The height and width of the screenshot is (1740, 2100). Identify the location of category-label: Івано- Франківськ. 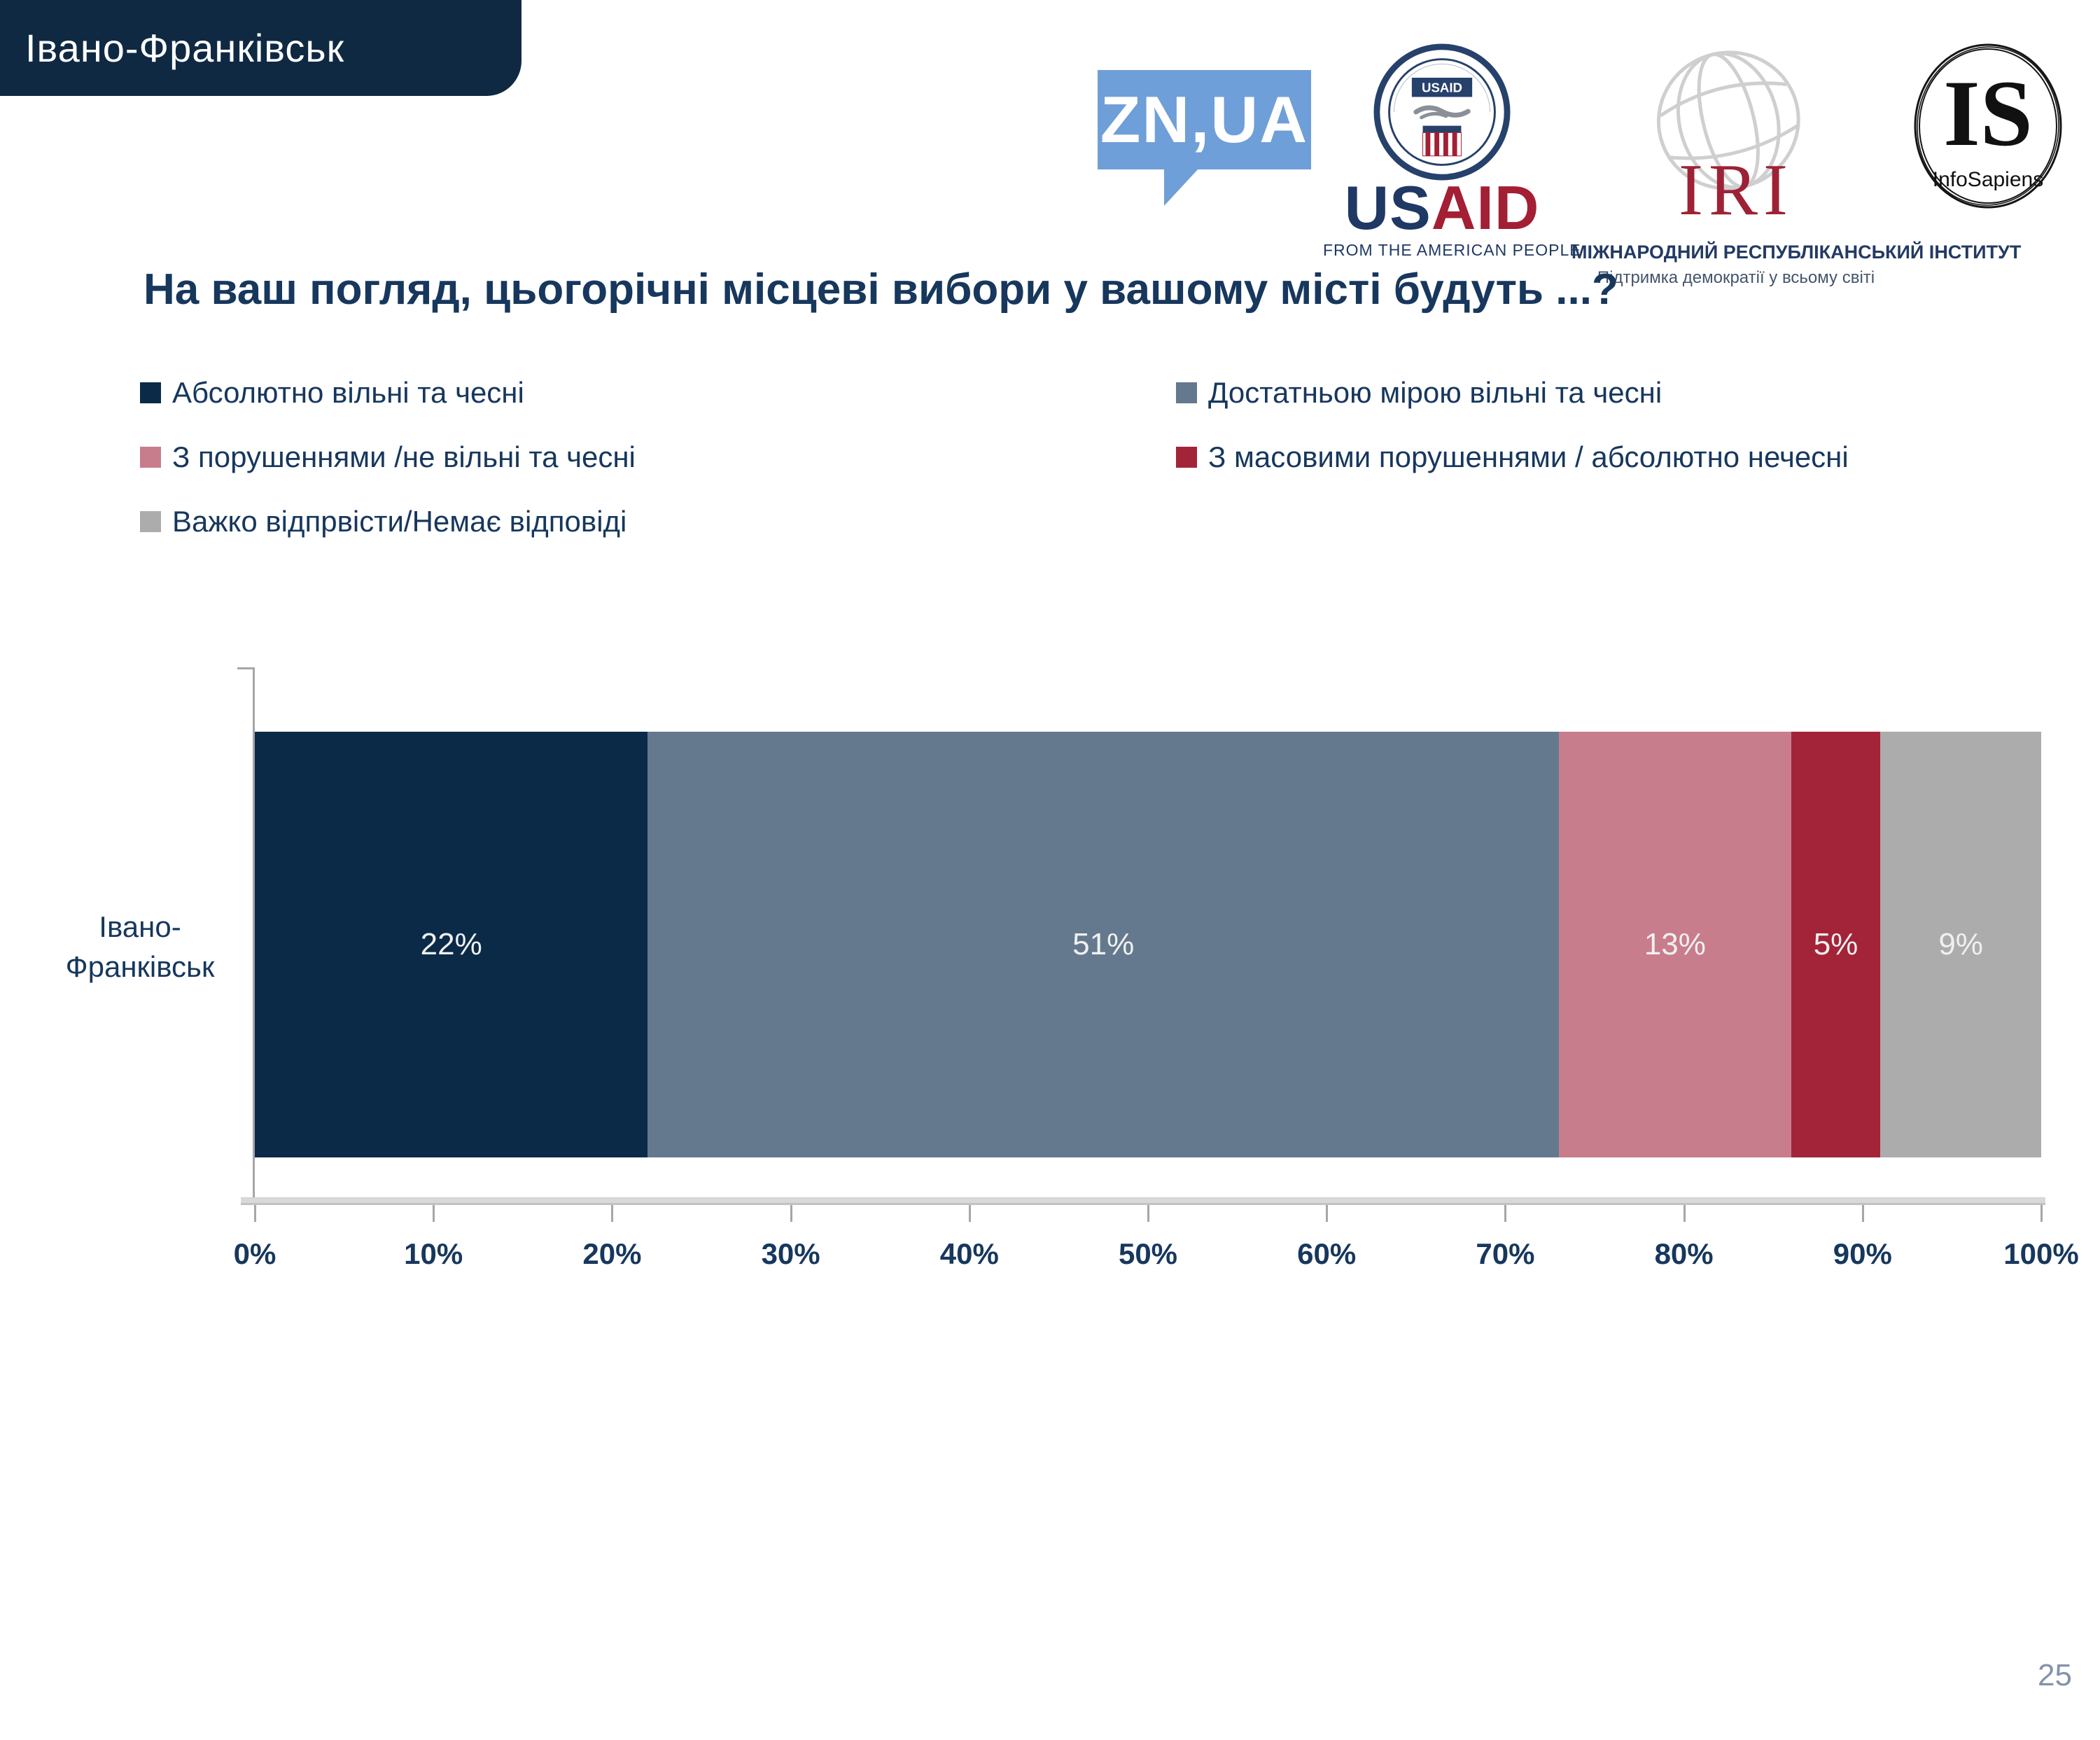
(140, 947).